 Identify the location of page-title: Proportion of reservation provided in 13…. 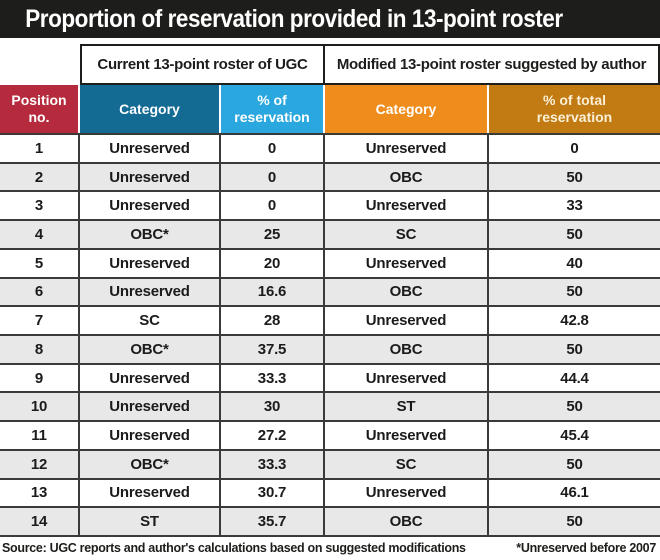
(294, 18).